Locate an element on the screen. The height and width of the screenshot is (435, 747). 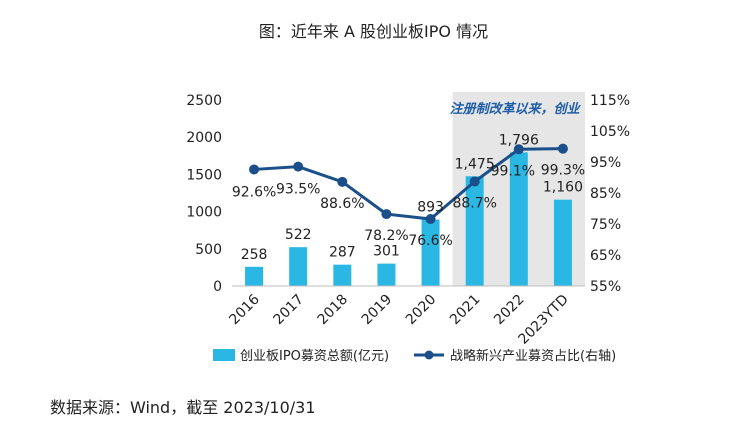
y-right-tick: 55% is located at coordinates (605, 287).